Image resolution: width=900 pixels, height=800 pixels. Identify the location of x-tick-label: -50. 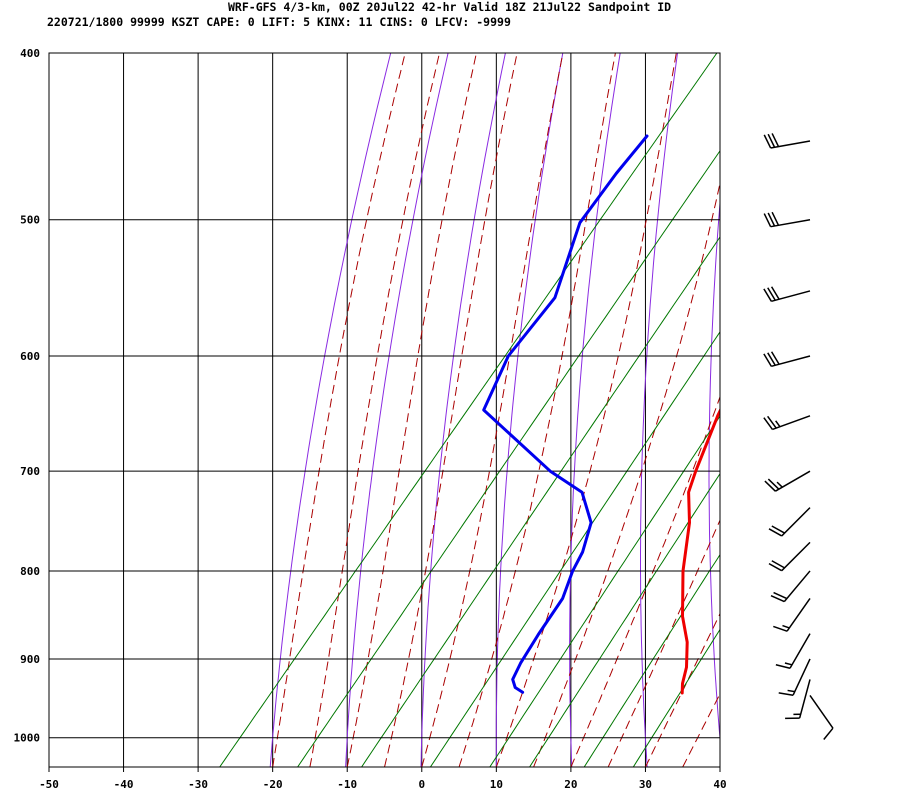
(49, 784).